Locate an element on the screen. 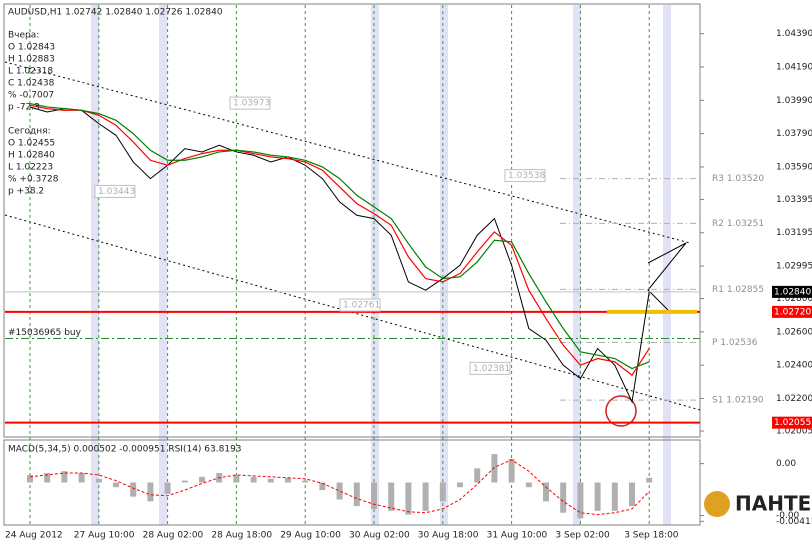  x-tick-label: 27 Aug 10:00 is located at coordinates (104, 536).